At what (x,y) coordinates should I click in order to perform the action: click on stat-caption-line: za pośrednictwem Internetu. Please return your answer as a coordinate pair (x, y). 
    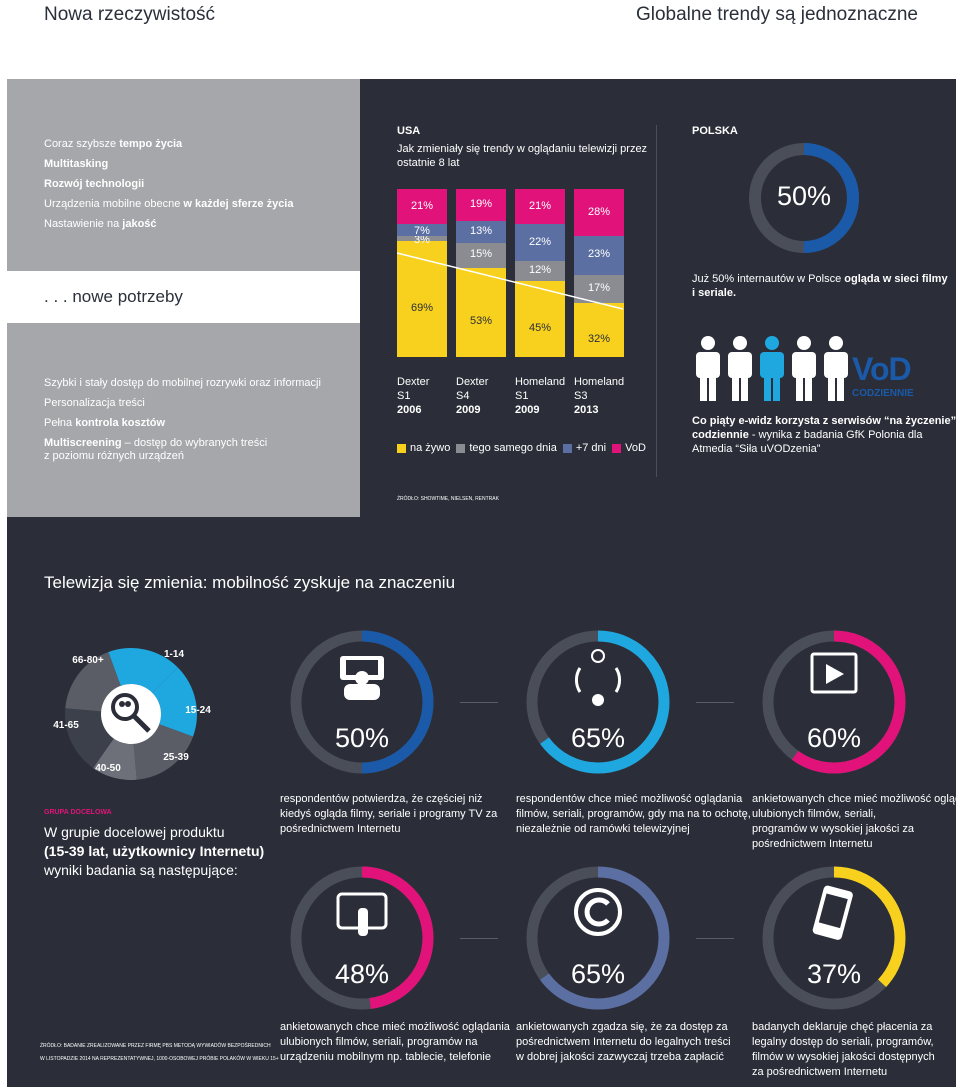
    Looking at the image, I should click on (820, 1072).